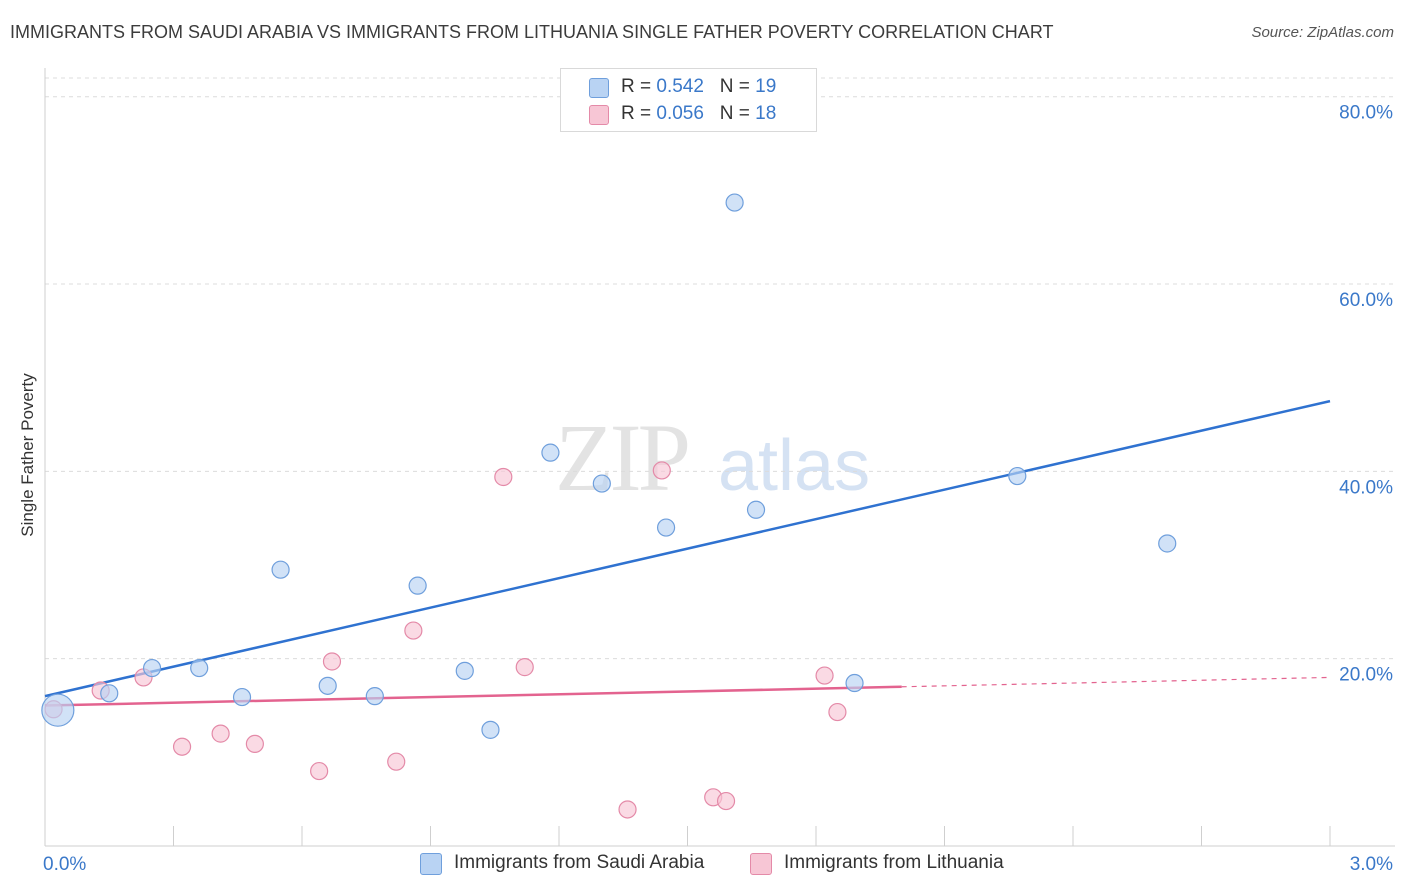 This screenshot has width=1406, height=892. Describe the element at coordinates (1366, 487) in the screenshot. I see `y-tick-label: 40.0%` at that location.